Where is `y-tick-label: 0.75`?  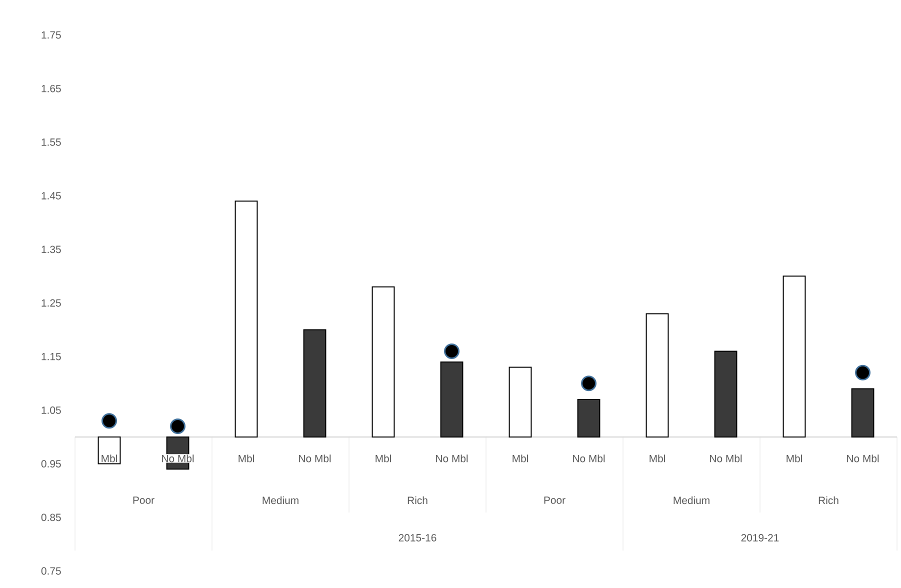 y-tick-label: 0.75 is located at coordinates (51, 571).